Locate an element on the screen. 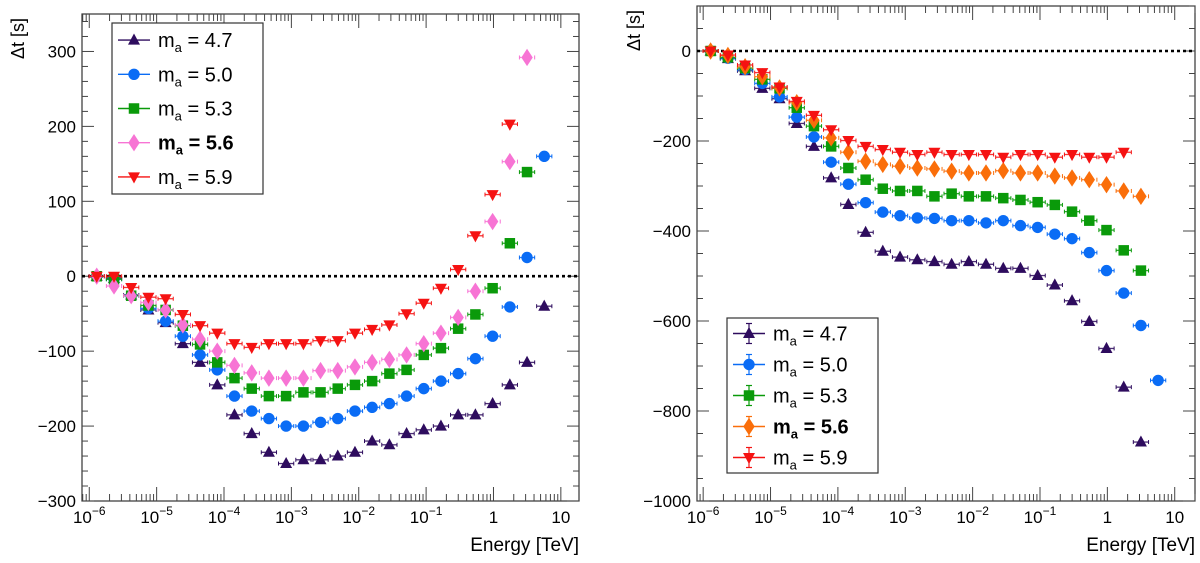 The height and width of the screenshot is (563, 1200). y-tick-label: −600 is located at coordinates (672, 321).